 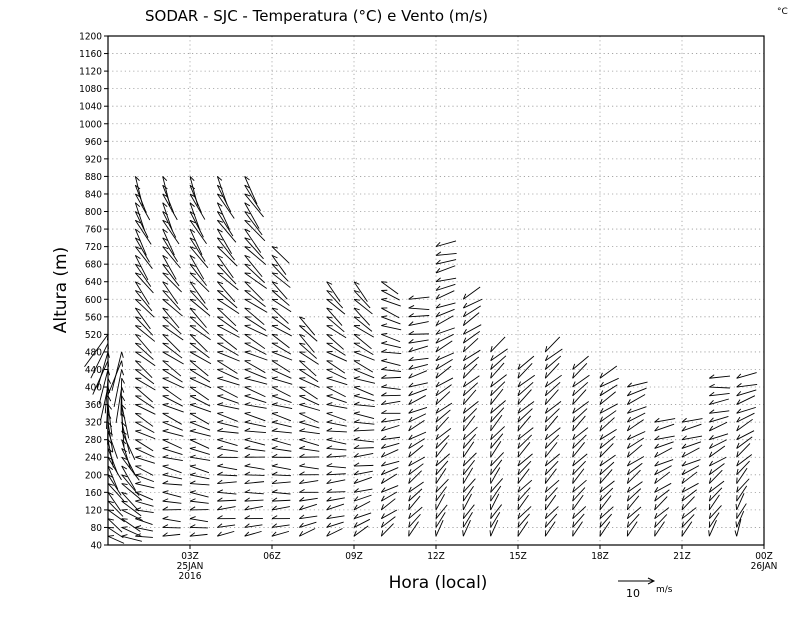 What do you see at coordinates (190, 576) in the screenshot?
I see `x-tick-year: 2016` at bounding box center [190, 576].